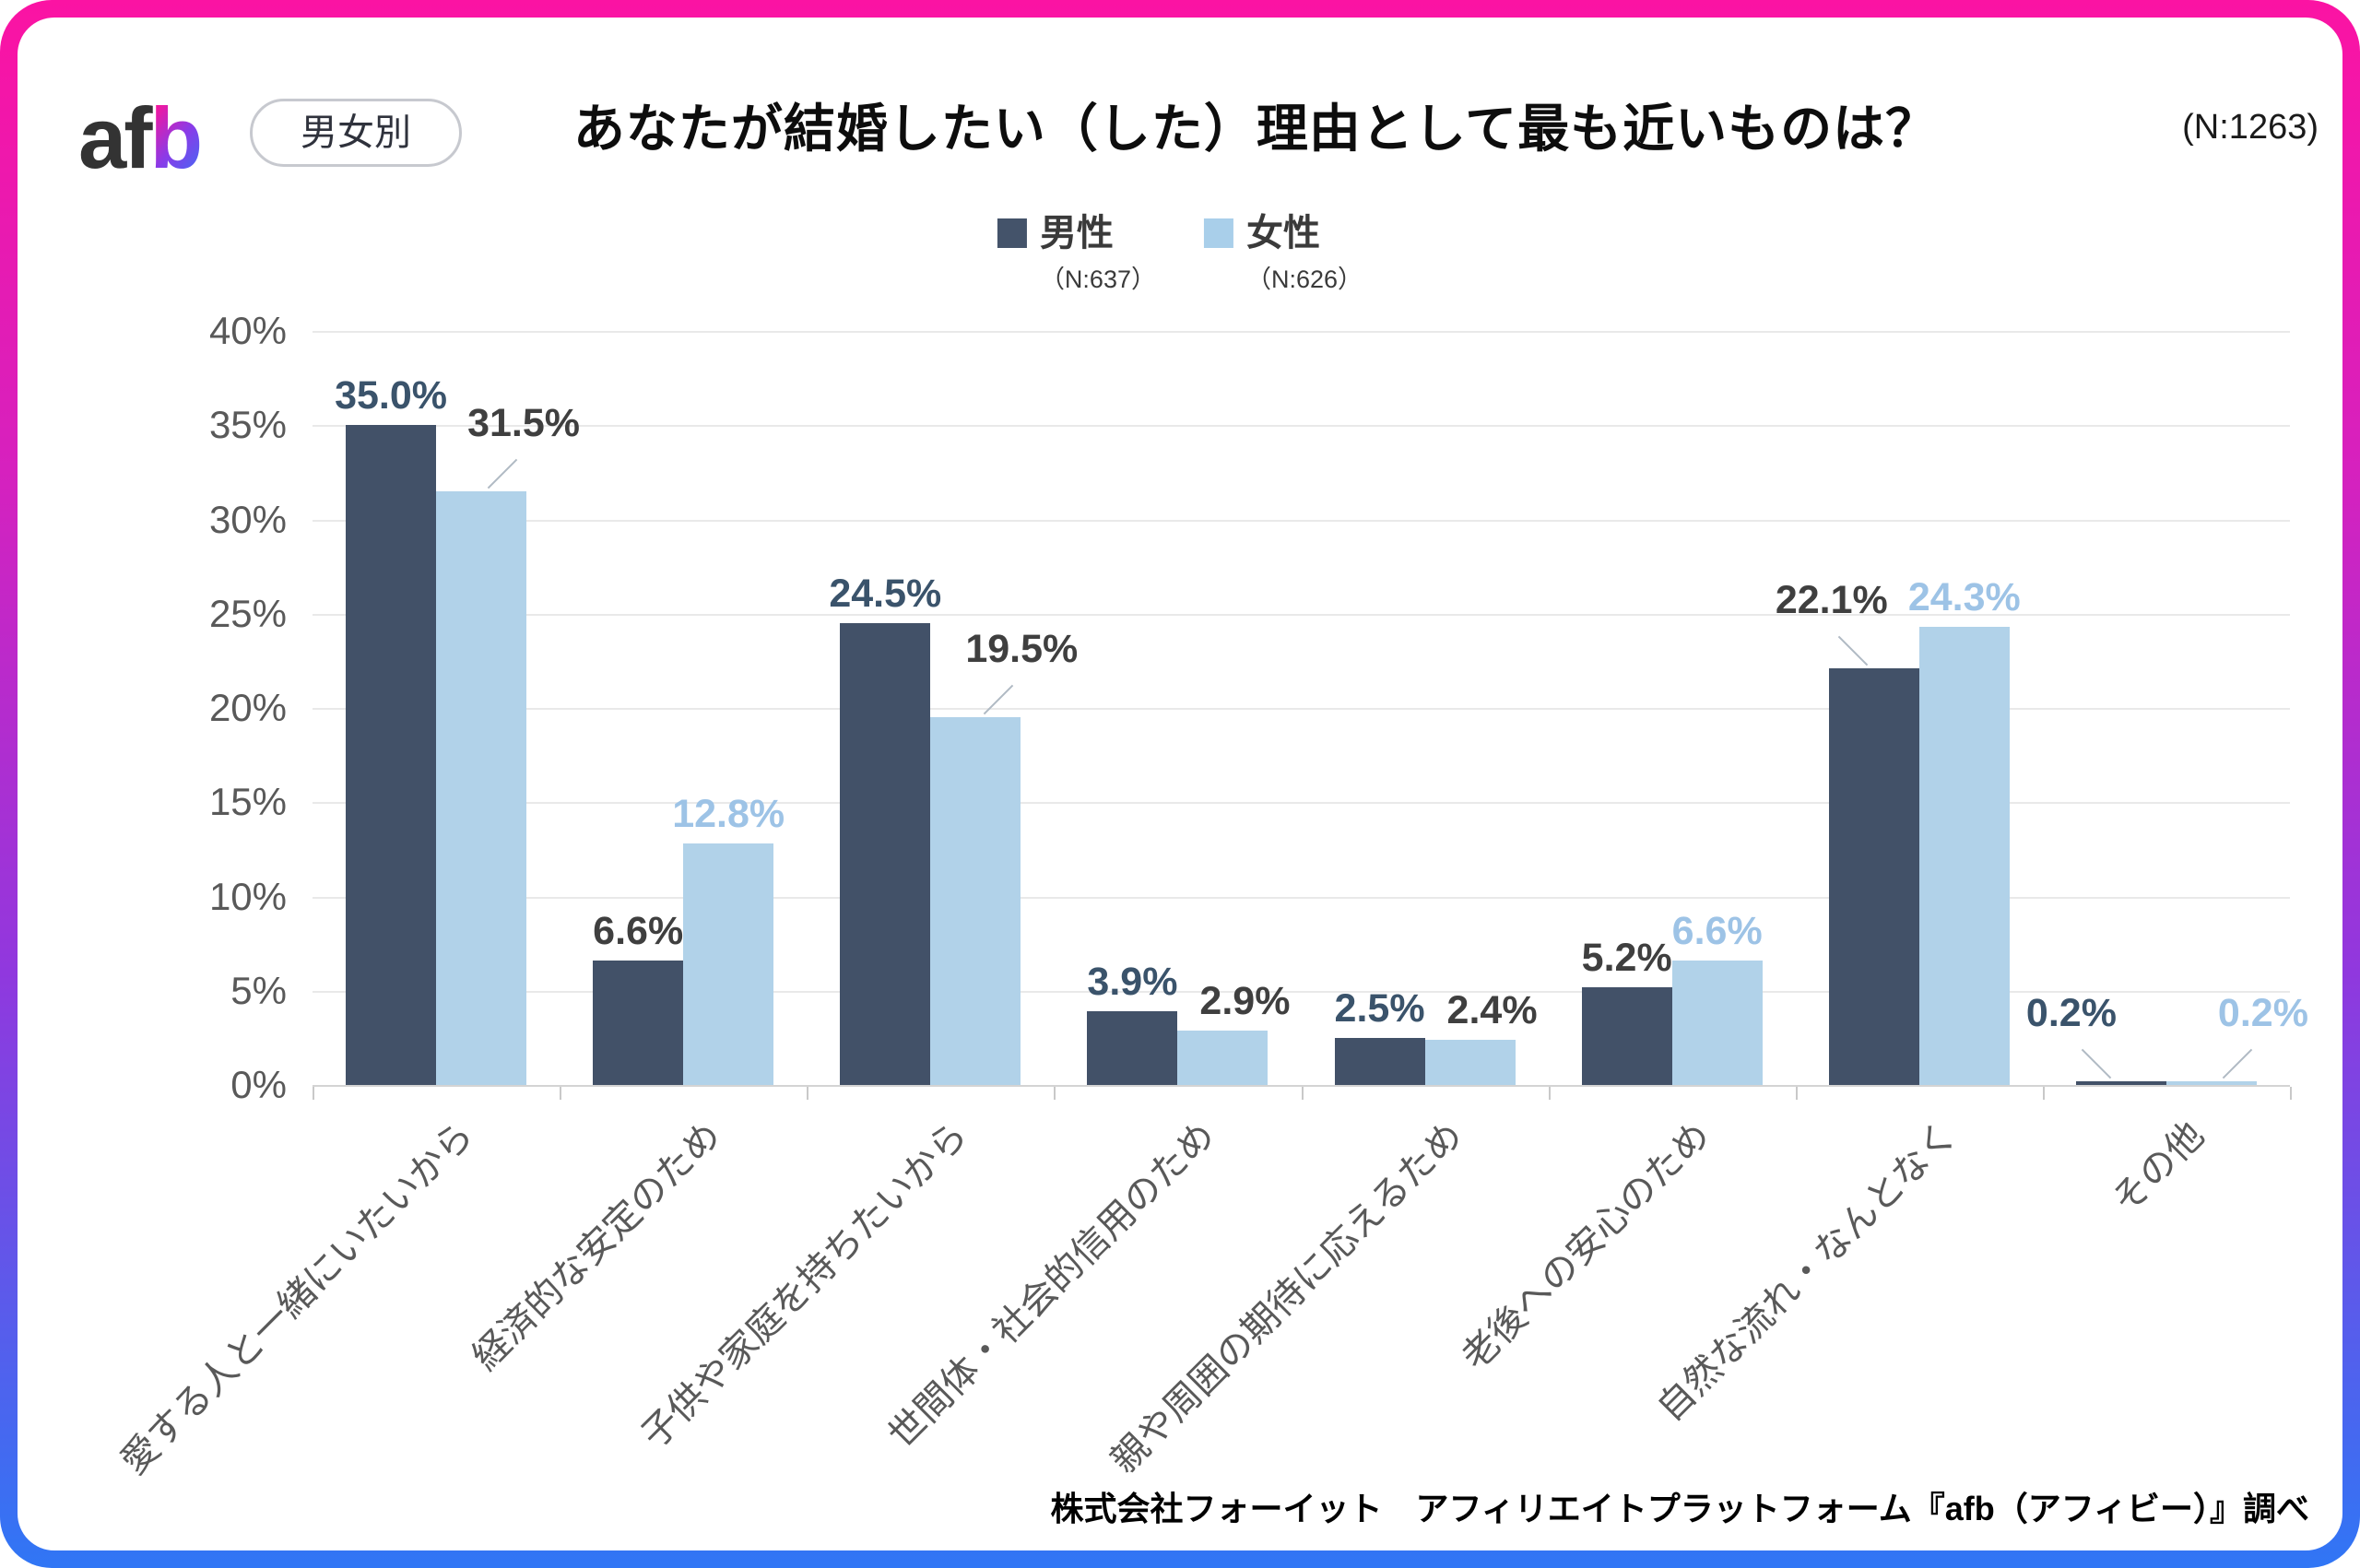 The width and height of the screenshot is (2360, 1568). Describe the element at coordinates (247, 708) in the screenshot. I see `y-axis-label-20: 20%` at that location.